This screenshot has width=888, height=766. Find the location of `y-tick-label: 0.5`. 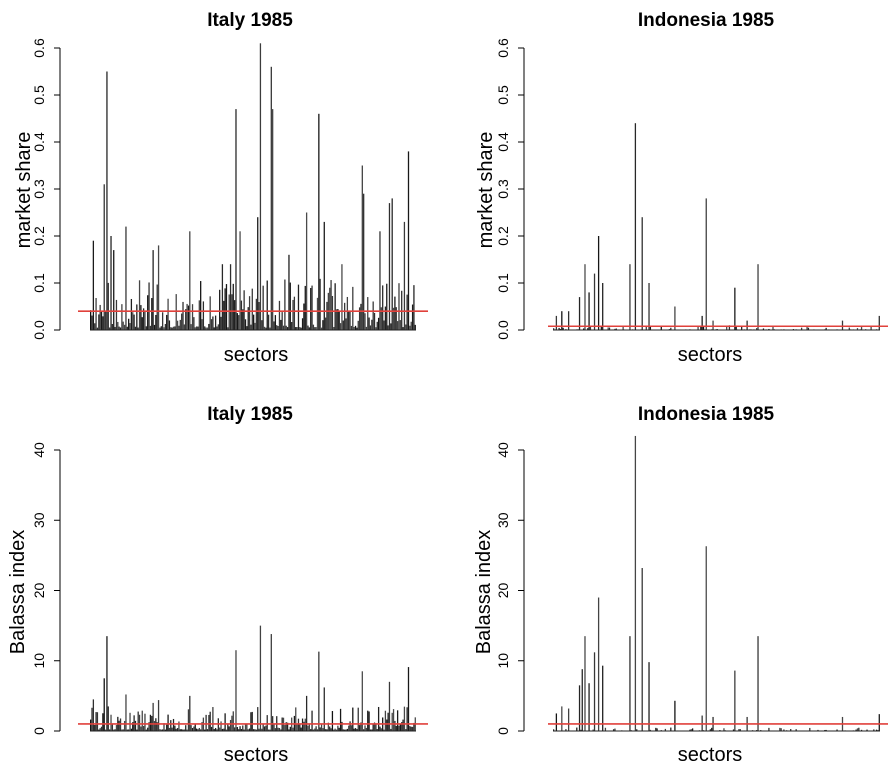

y-tick-label: 0.5 is located at coordinates (503, 95).